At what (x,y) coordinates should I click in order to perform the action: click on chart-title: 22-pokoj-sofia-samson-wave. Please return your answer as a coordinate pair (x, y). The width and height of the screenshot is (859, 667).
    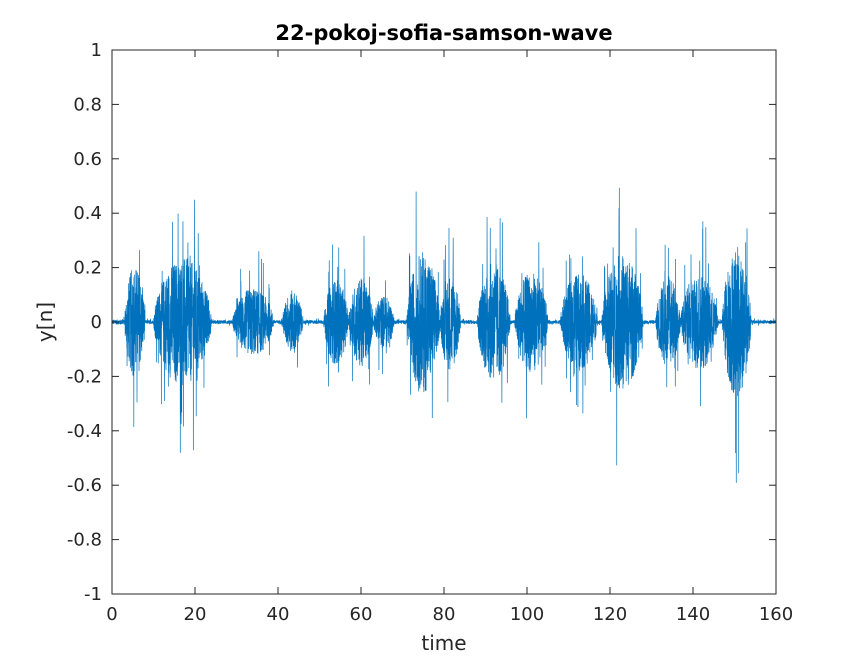
    Looking at the image, I should click on (443, 33).